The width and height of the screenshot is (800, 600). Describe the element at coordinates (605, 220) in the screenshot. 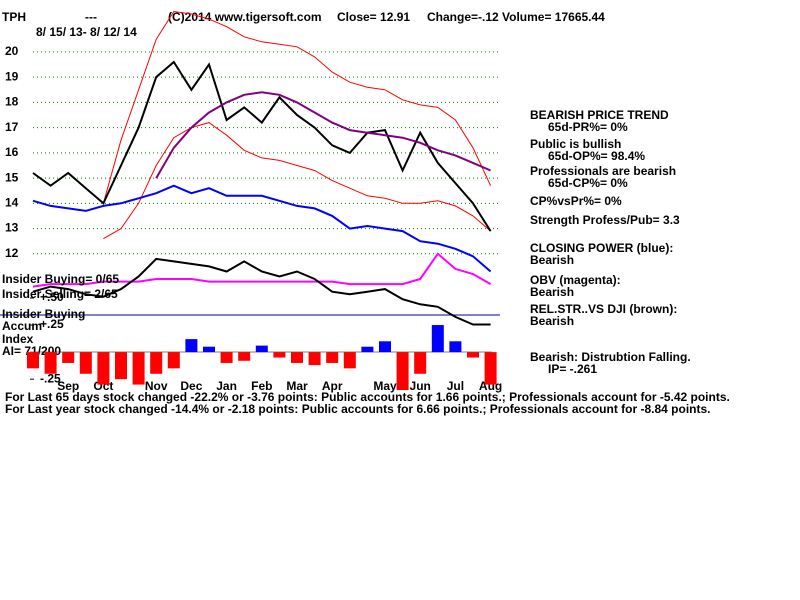

I see `panel-note: Strength Profess/Pub= 3.3` at that location.